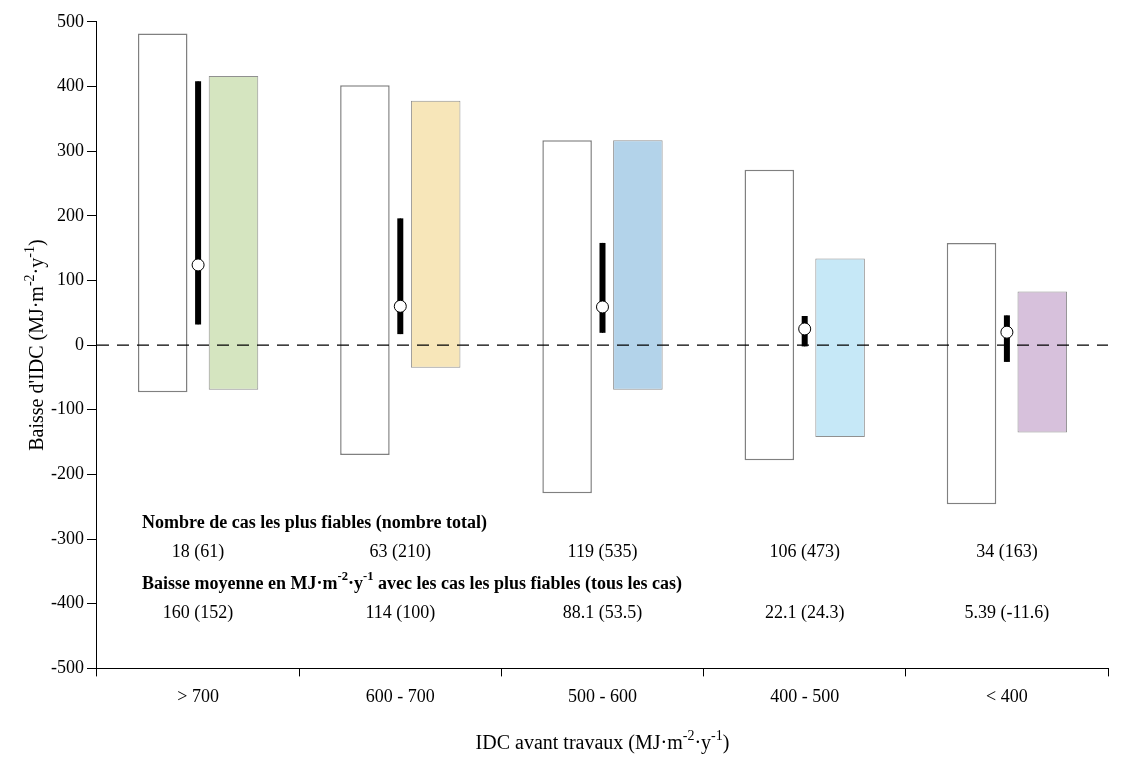 The height and width of the screenshot is (769, 1128). Describe the element at coordinates (400, 695) in the screenshot. I see `x-tick-label: 600 - 700` at that location.